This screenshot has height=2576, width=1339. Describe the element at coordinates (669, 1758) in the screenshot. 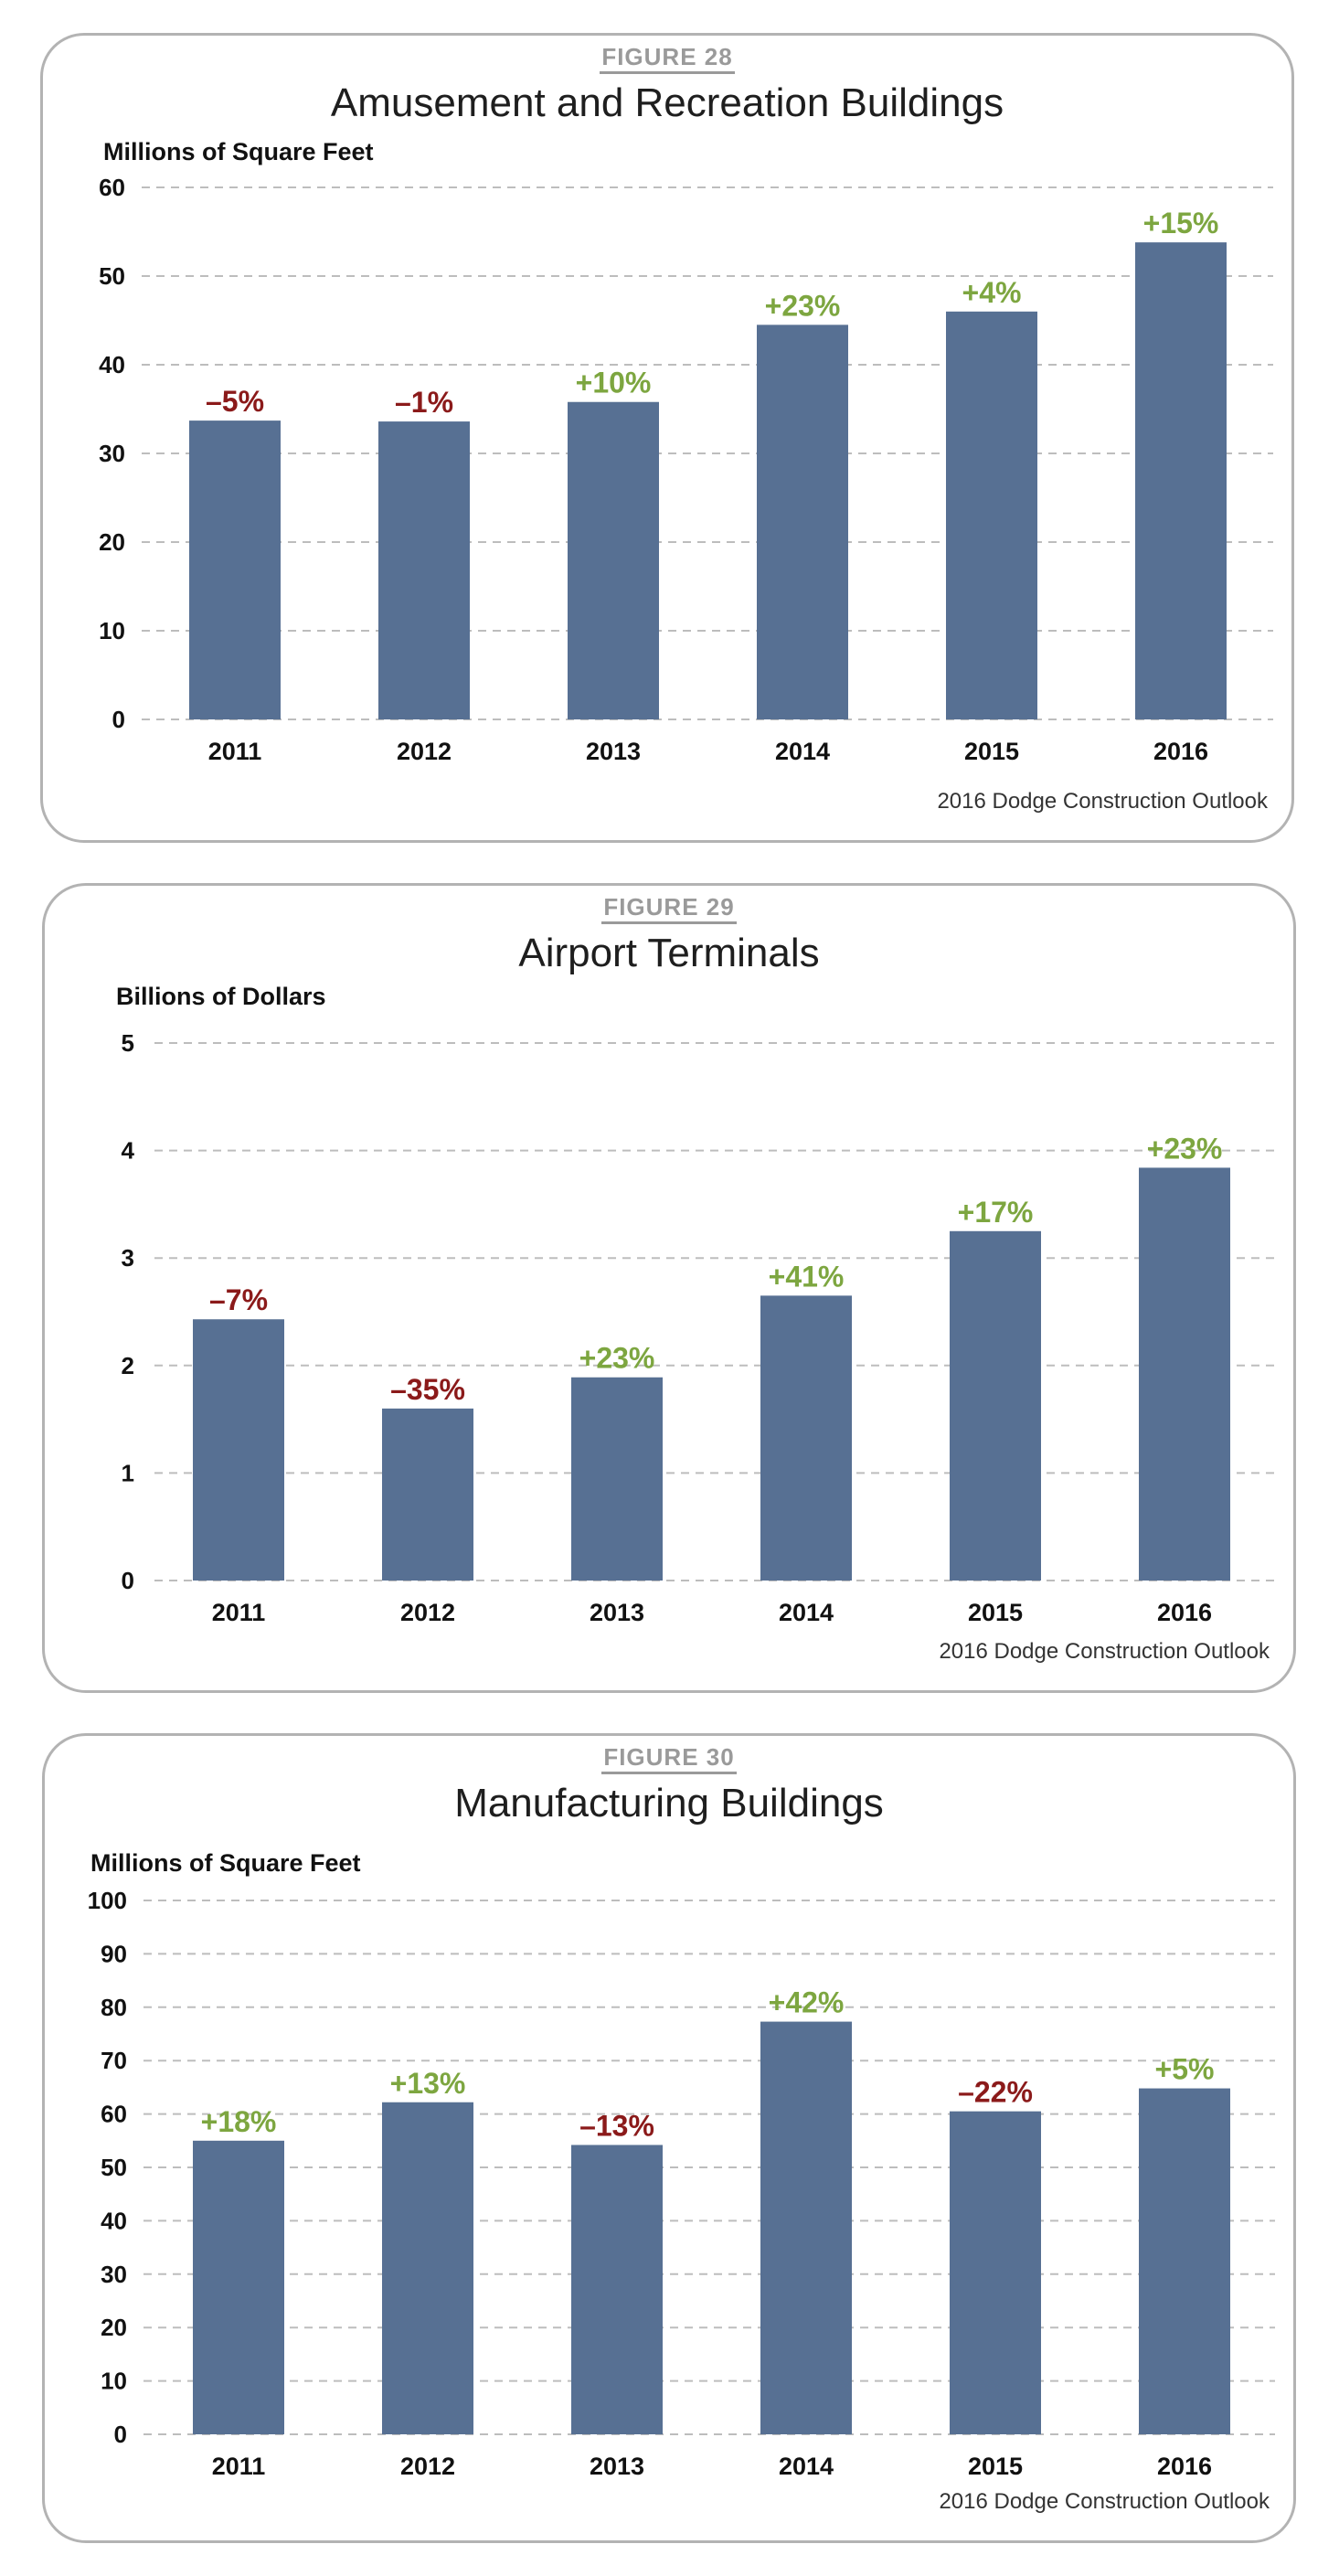

I see `figure-number: FIGURE 30` at that location.